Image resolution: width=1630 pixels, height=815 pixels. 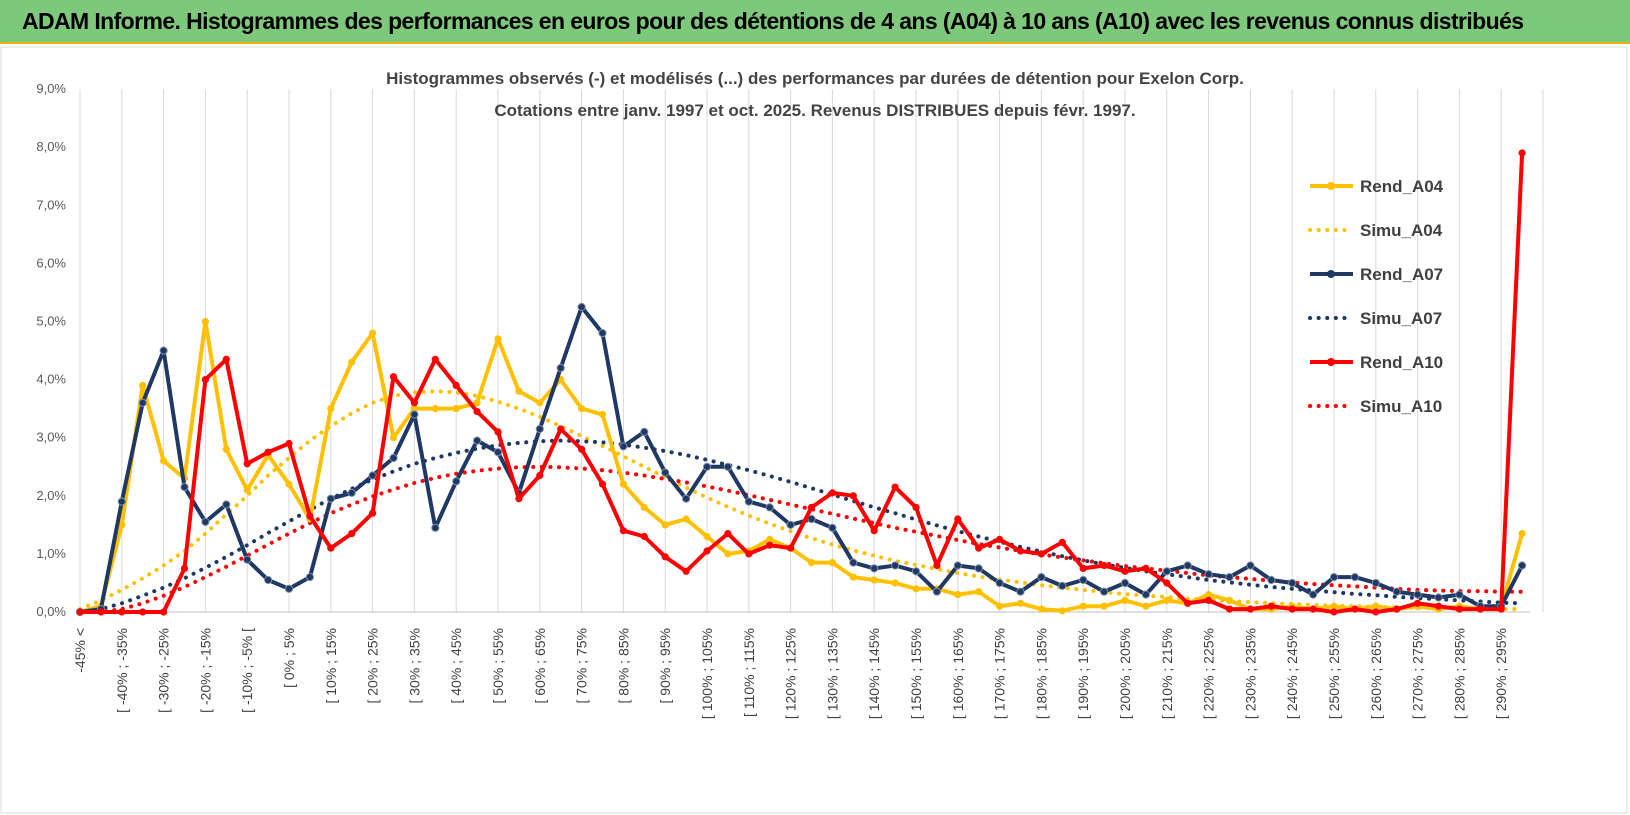 What do you see at coordinates (1401, 362) in the screenshot?
I see `legend-label: Rend_A10` at bounding box center [1401, 362].